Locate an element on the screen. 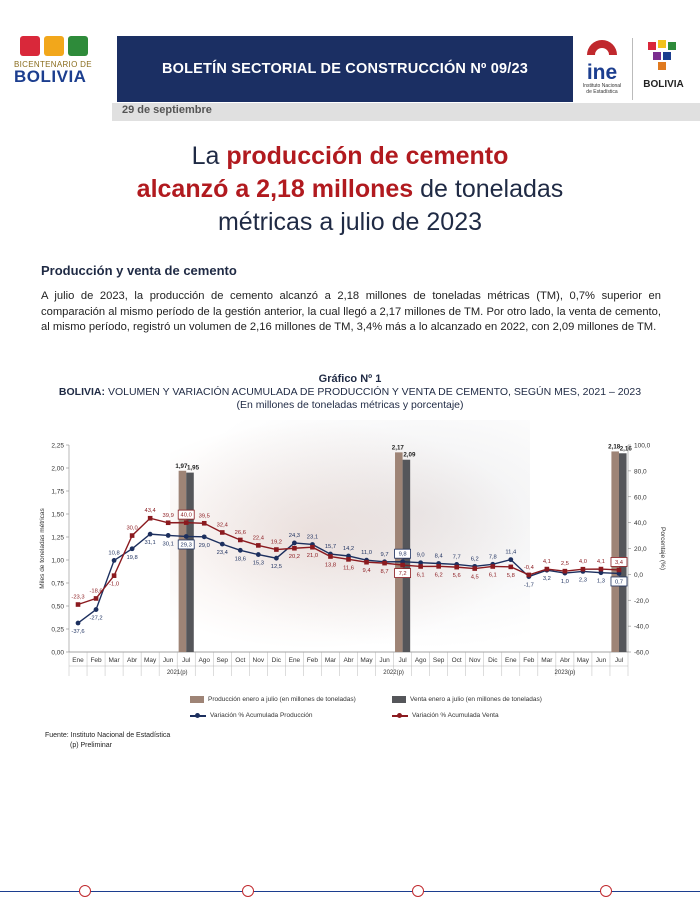 The height and width of the screenshot is (911, 700). data-label-production: 9,7 is located at coordinates (385, 555).